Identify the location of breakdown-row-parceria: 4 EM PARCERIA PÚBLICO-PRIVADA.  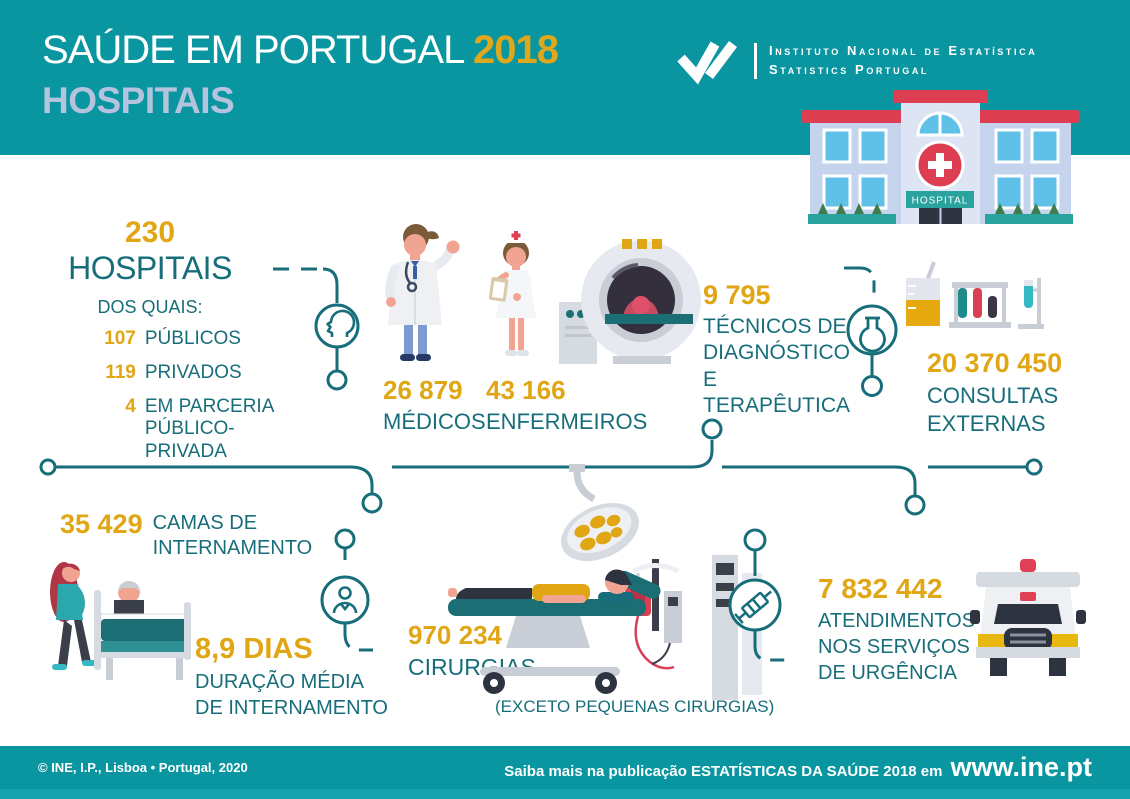
(173, 430).